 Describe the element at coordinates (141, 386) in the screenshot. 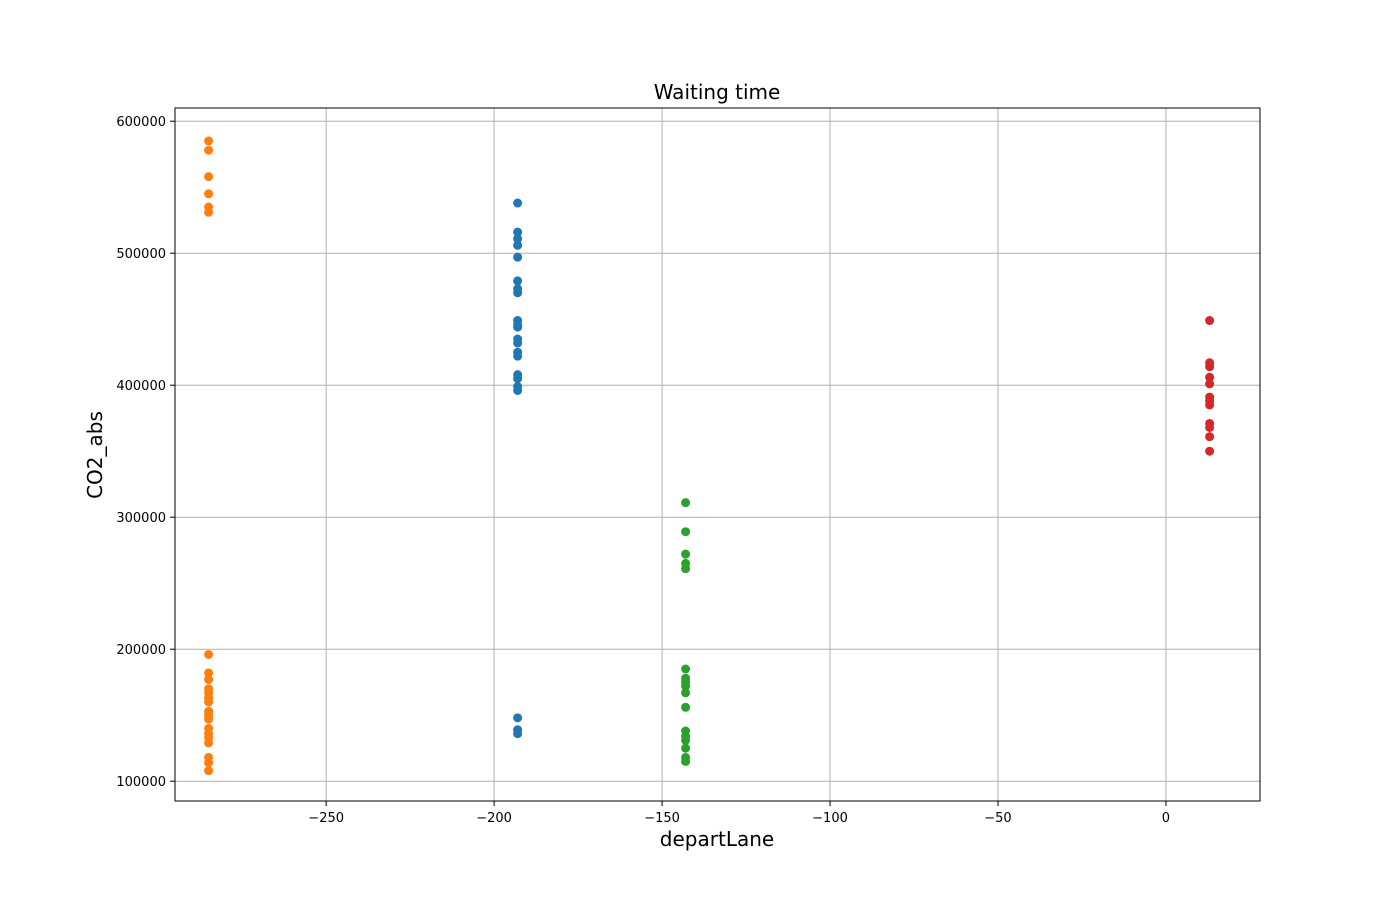

I see `y-tick-label: 400000` at that location.